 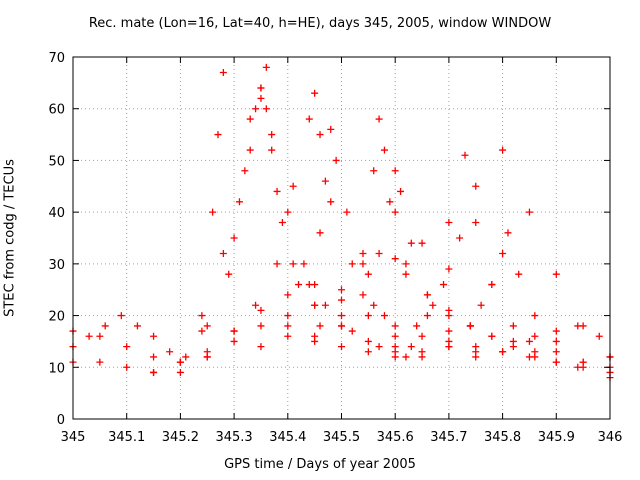 What do you see at coordinates (56, 265) in the screenshot?
I see `y-tick-label: 30` at bounding box center [56, 265].